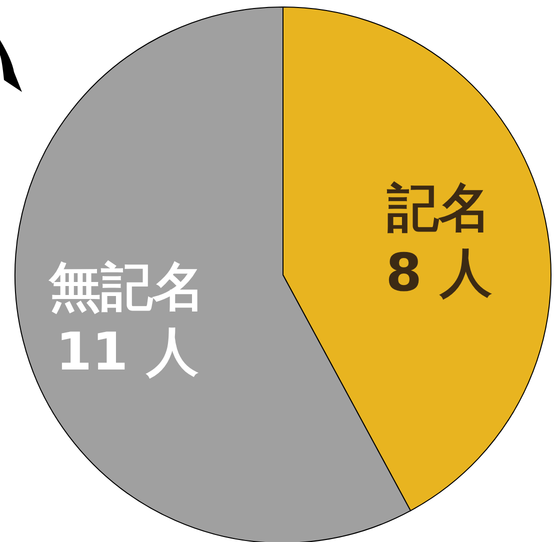 This screenshot has height=542, width=555. What do you see at coordinates (127, 287) in the screenshot?
I see `slice-label: 無記名` at bounding box center [127, 287].